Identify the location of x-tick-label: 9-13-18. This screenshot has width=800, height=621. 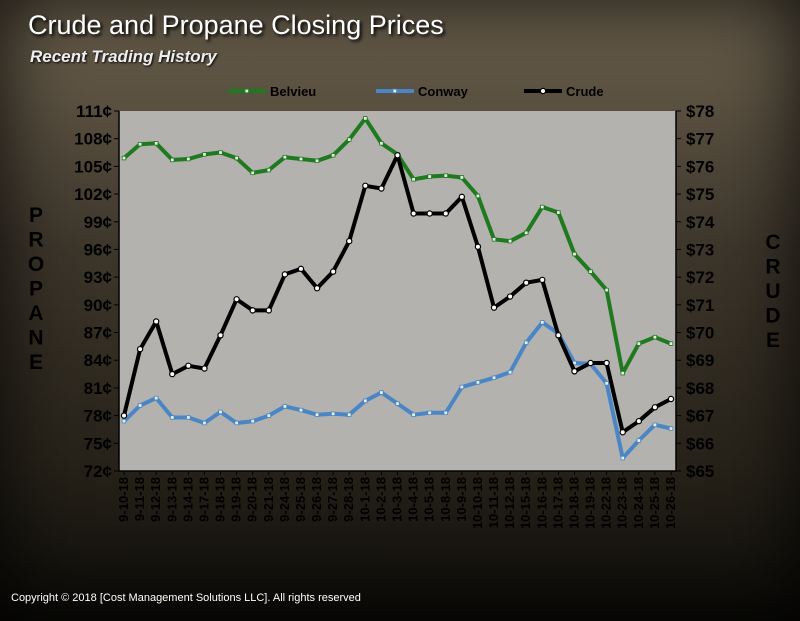
(171, 499).